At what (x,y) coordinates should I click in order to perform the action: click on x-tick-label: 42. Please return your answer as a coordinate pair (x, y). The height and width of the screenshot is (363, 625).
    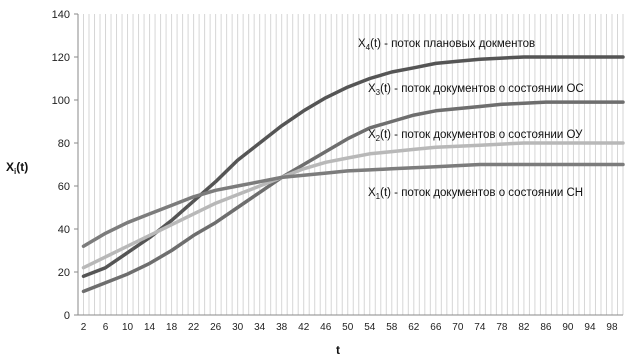
    Looking at the image, I should click on (304, 327).